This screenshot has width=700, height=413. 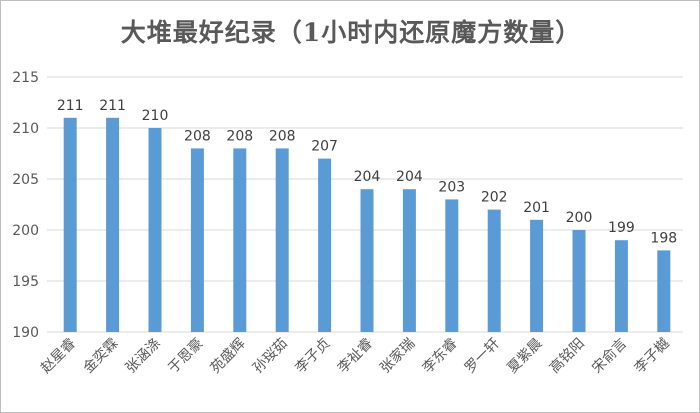 What do you see at coordinates (25, 282) in the screenshot?
I see `y-tick-label: 195` at bounding box center [25, 282].